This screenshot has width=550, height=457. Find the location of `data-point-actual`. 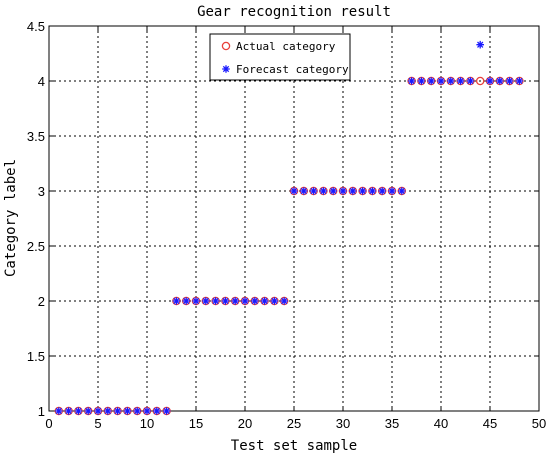

data-point-actual is located at coordinates (480, 81).